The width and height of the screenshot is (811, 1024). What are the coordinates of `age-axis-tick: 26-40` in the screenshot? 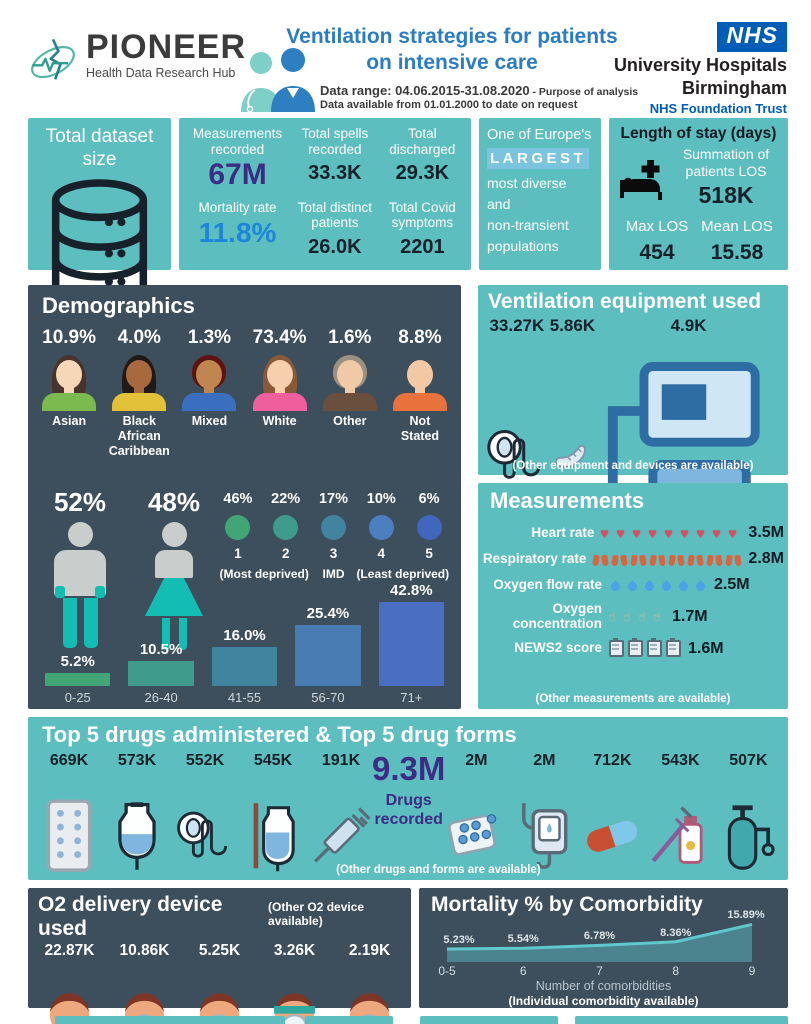 It's located at (161, 697).